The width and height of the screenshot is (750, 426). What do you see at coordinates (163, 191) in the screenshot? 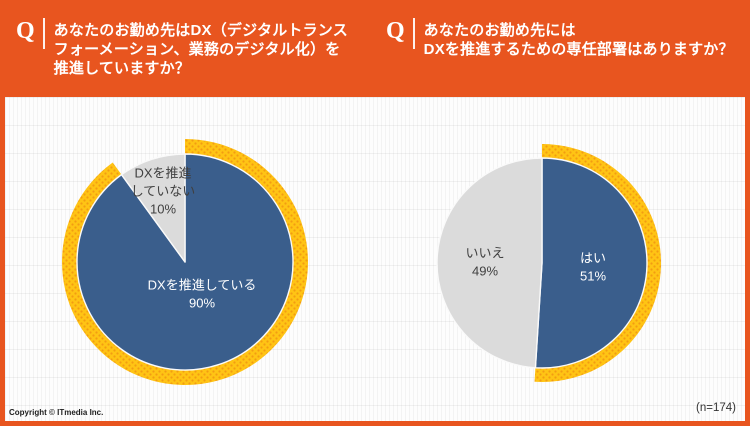
I see `slice-label: していない` at bounding box center [163, 191].